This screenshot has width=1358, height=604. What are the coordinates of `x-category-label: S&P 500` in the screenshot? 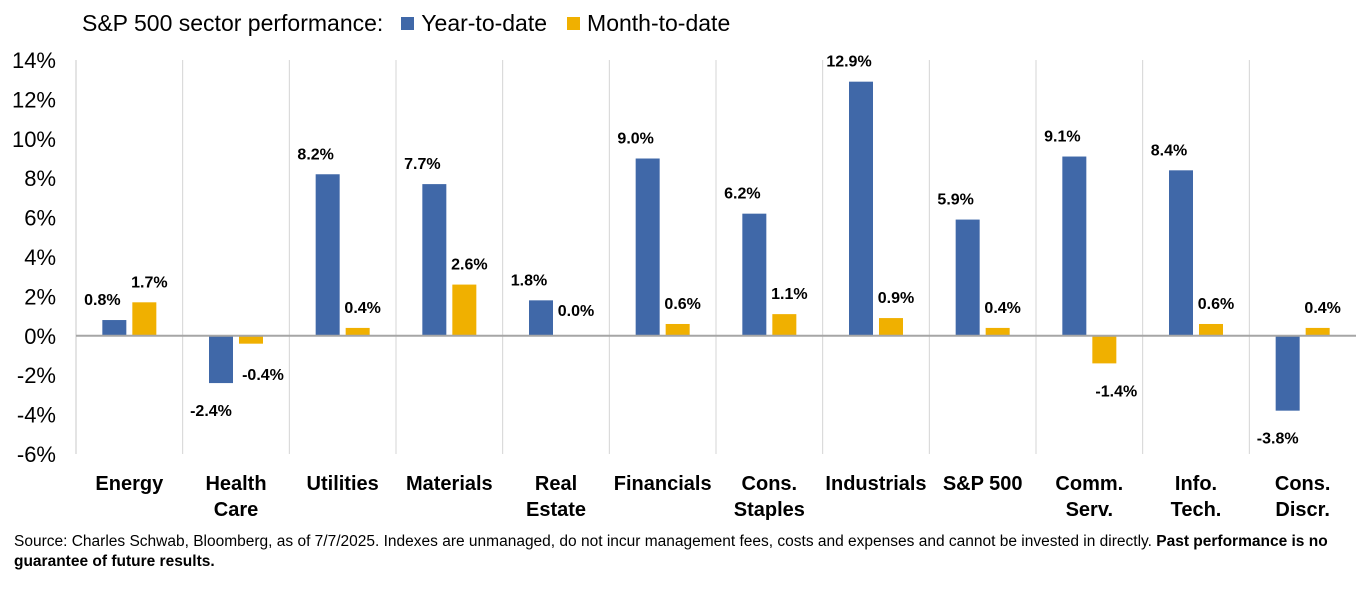 It's located at (983, 484).